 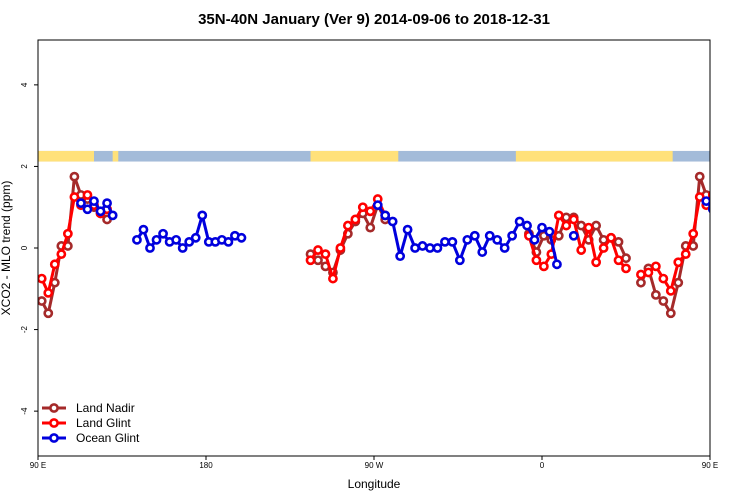 What do you see at coordinates (88, 408) in the screenshot?
I see `legend-item: Land Nadir` at bounding box center [88, 408].